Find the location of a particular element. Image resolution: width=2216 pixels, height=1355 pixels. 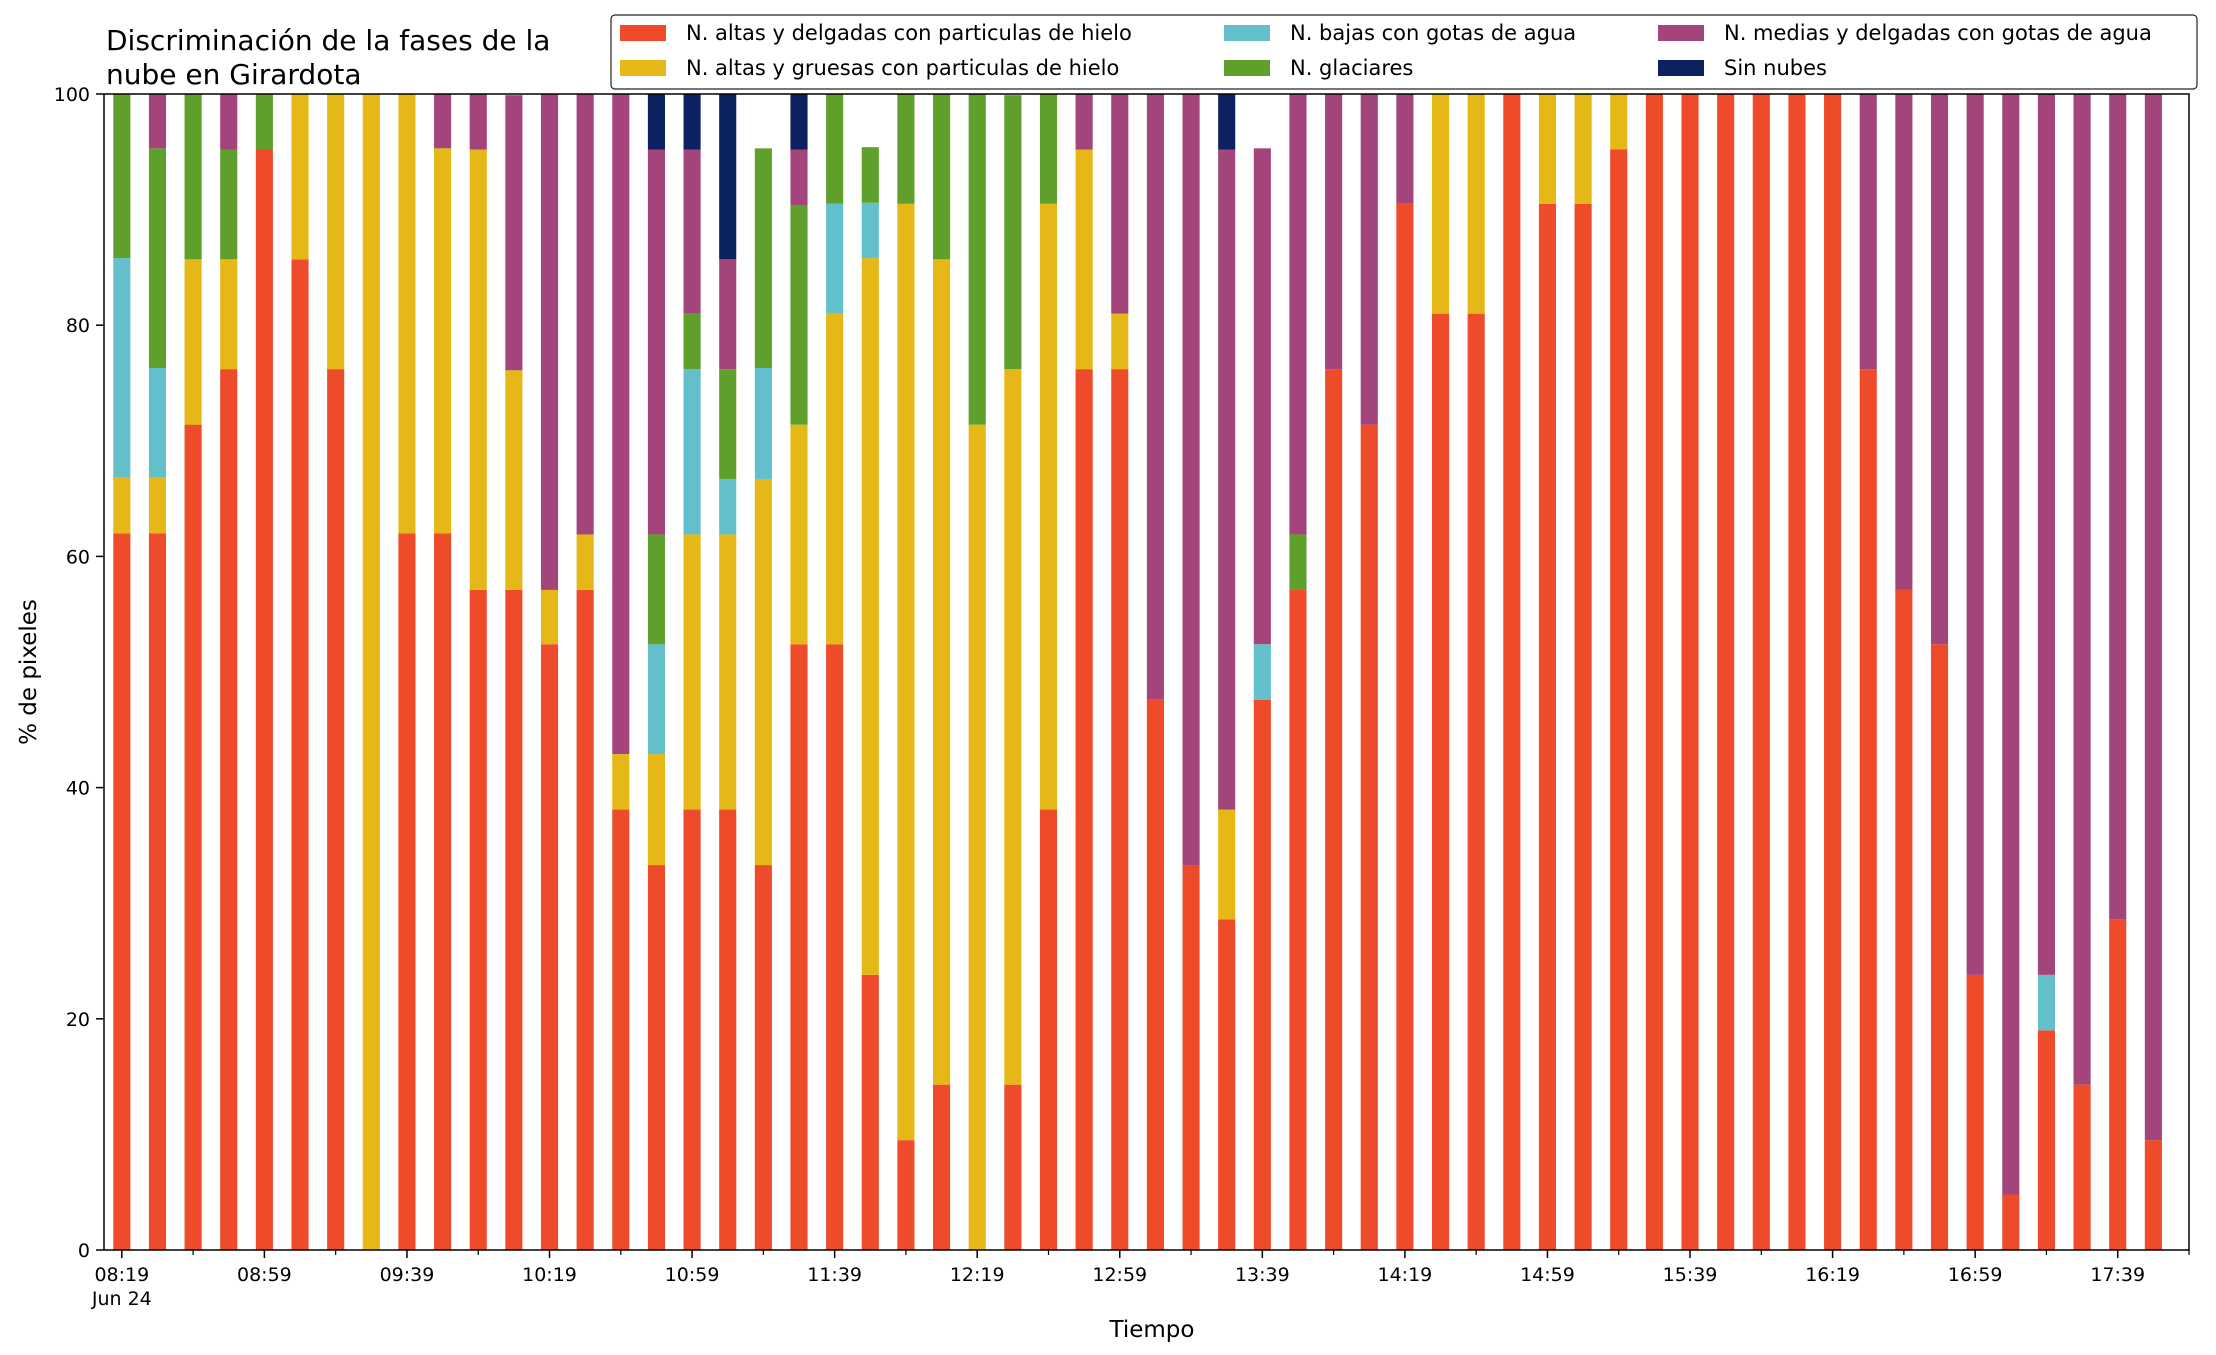

bar-segment-1059-s4 is located at coordinates (692, 231).